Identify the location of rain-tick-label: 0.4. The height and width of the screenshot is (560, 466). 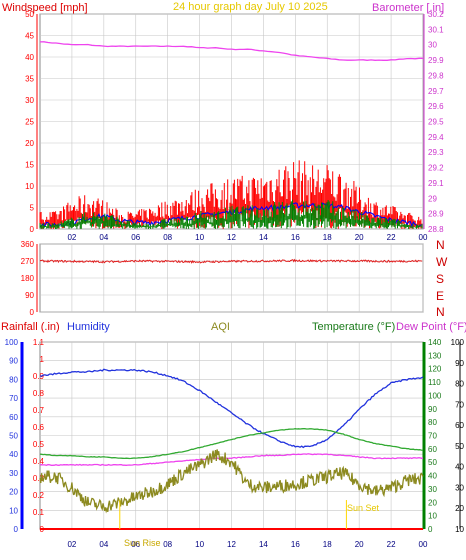
(39, 461).